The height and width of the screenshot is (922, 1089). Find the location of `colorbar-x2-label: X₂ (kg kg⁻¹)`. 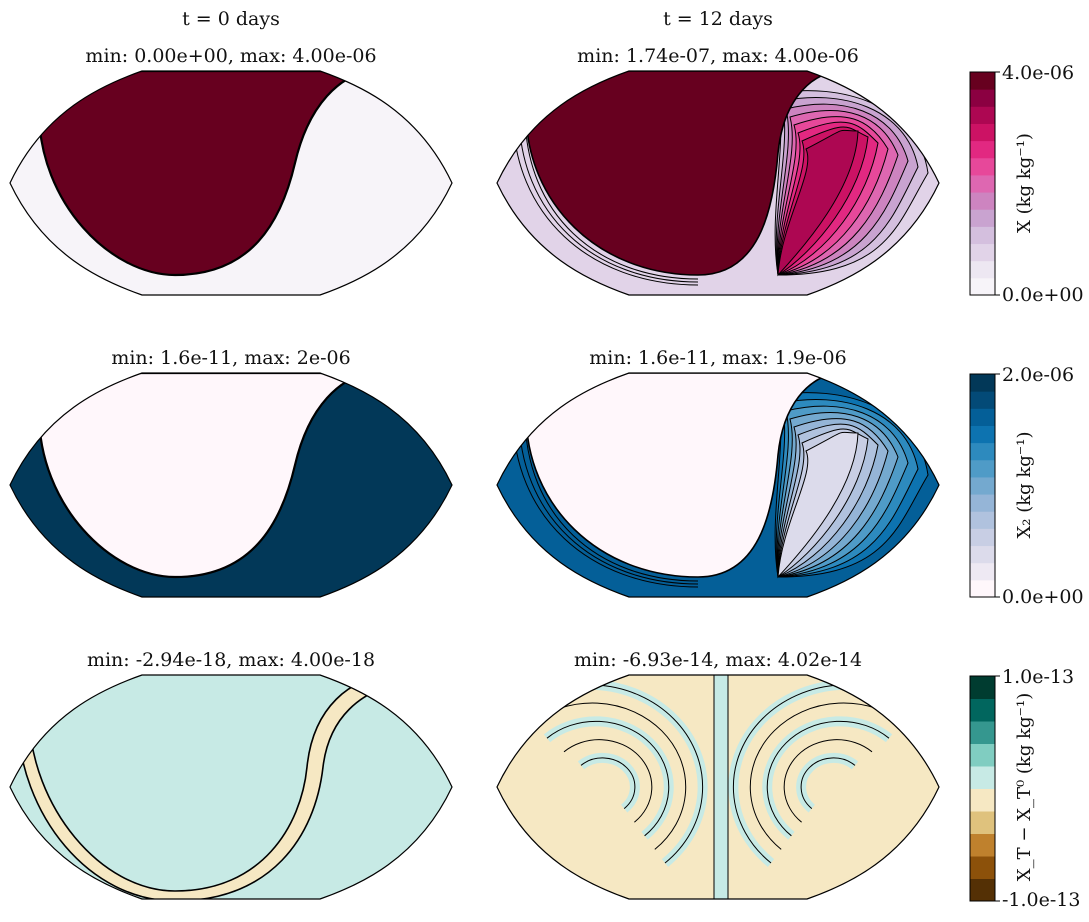

colorbar-x2-label: X₂ (kg kg⁻¹) is located at coordinates (1024, 484).